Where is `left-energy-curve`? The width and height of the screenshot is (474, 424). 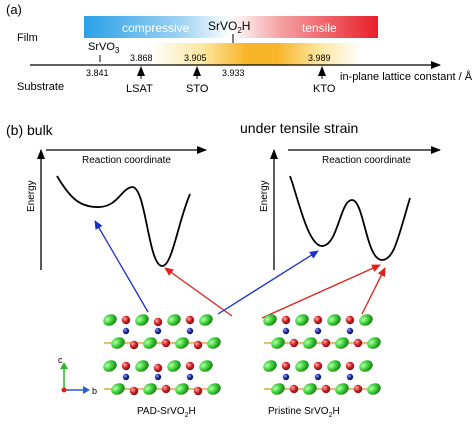 left-energy-curve is located at coordinates (123, 221).